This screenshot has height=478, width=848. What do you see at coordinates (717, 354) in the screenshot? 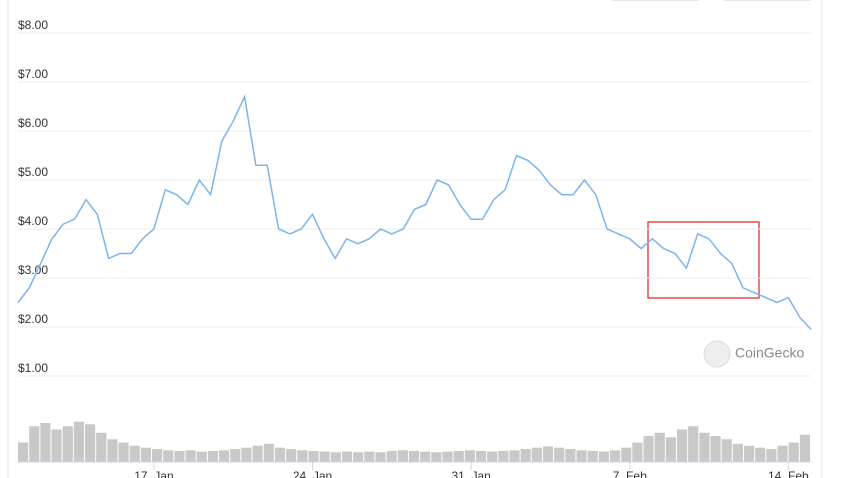
I see `watermark-logo` at bounding box center [717, 354].